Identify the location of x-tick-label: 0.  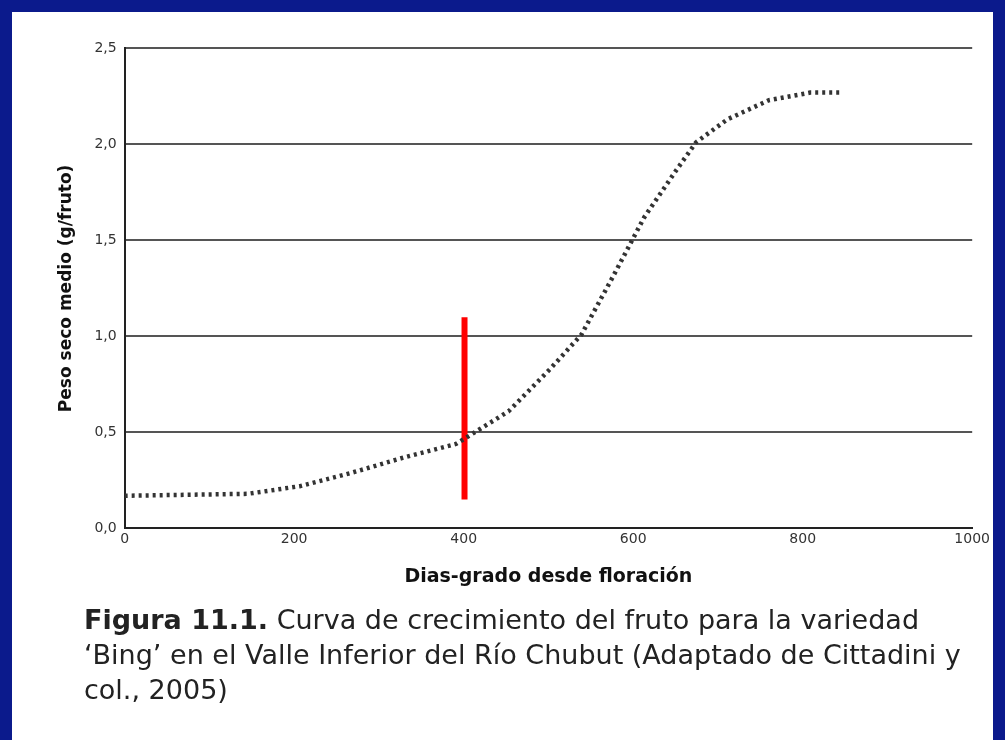
(125, 538).